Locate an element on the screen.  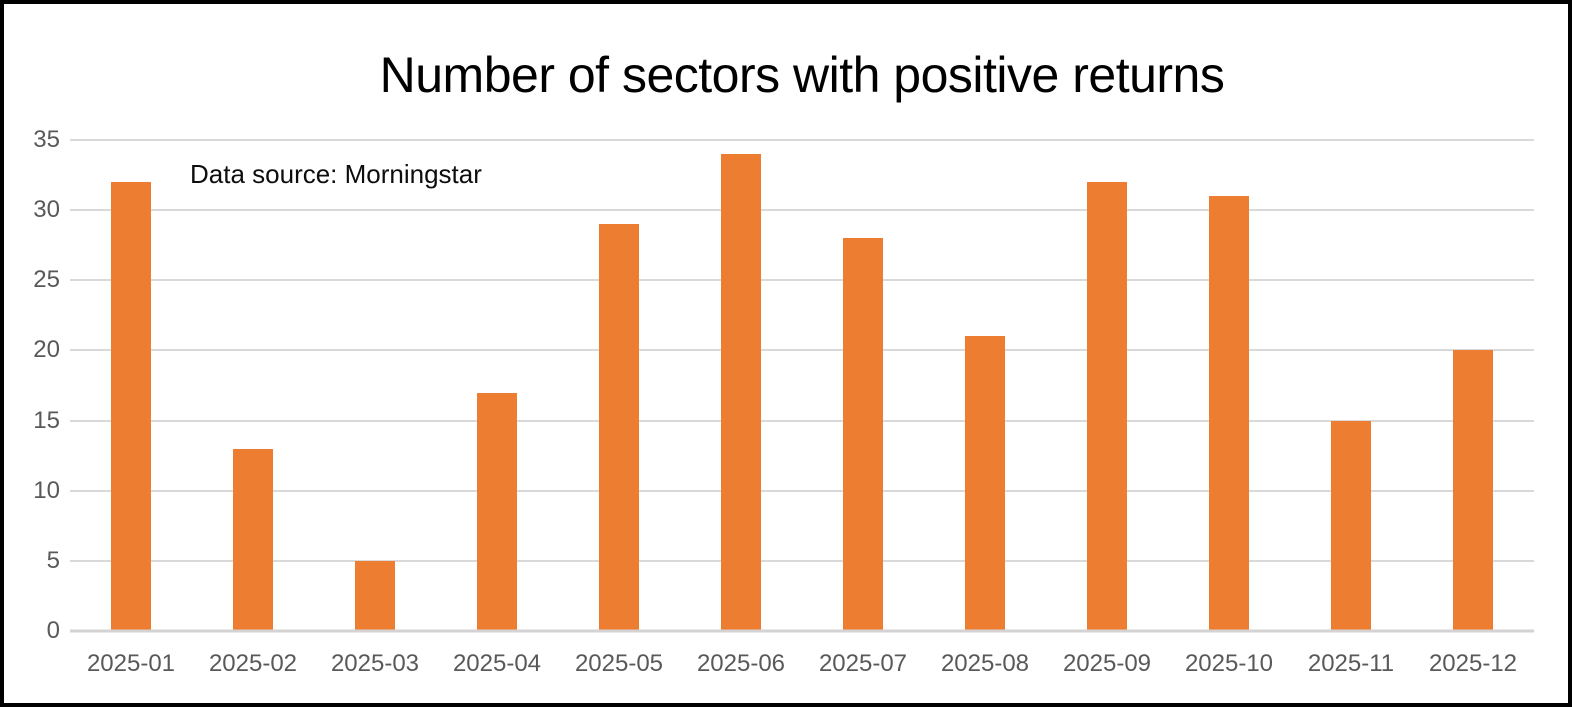
x-tick-label: 2025-10 is located at coordinates (1229, 663).